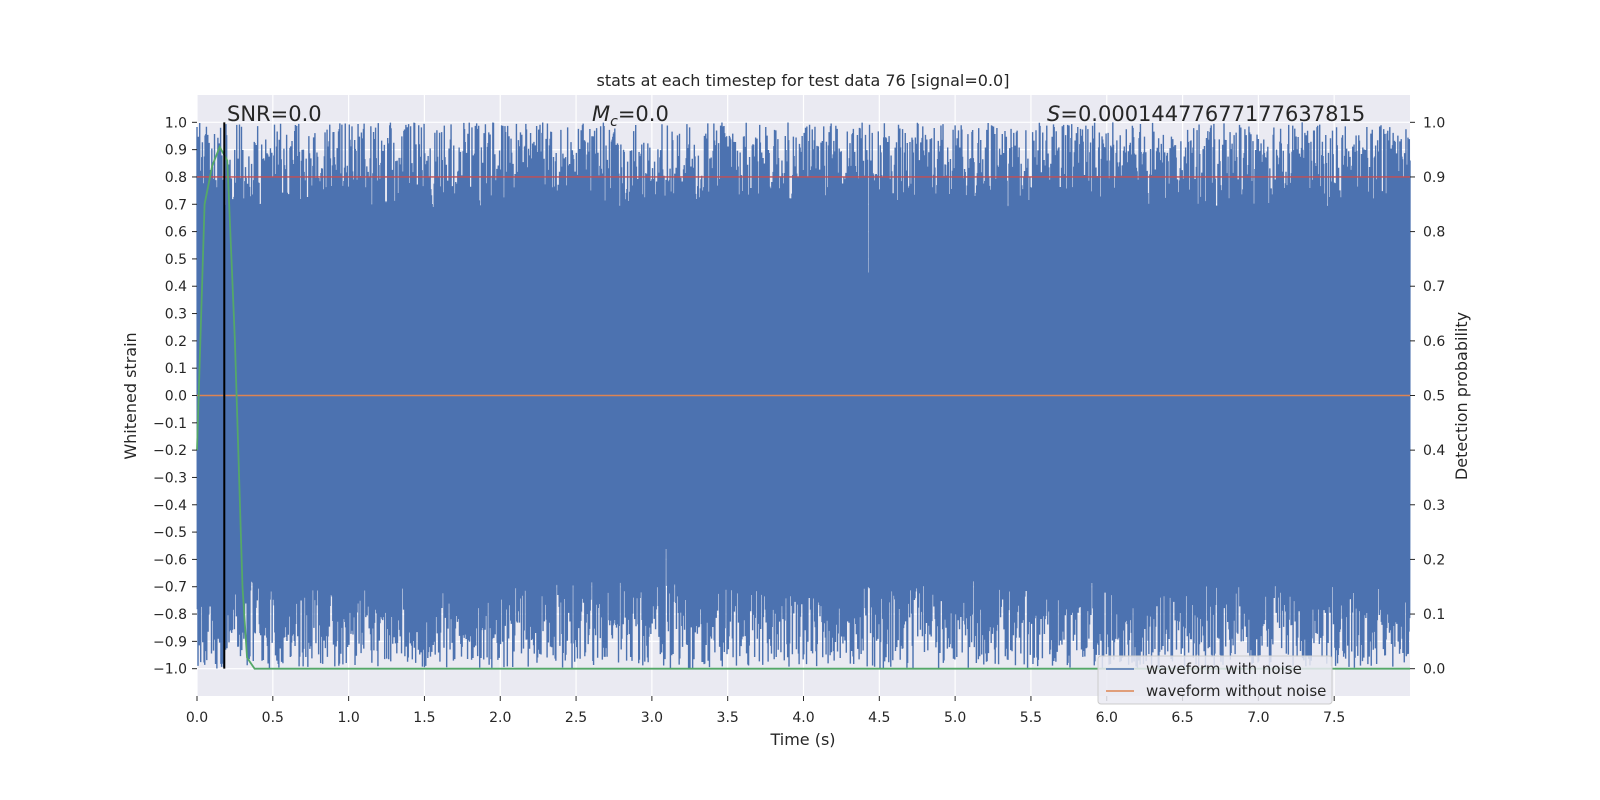  I want to click on y-tick-label-right: 0.3, so click(1434, 506).